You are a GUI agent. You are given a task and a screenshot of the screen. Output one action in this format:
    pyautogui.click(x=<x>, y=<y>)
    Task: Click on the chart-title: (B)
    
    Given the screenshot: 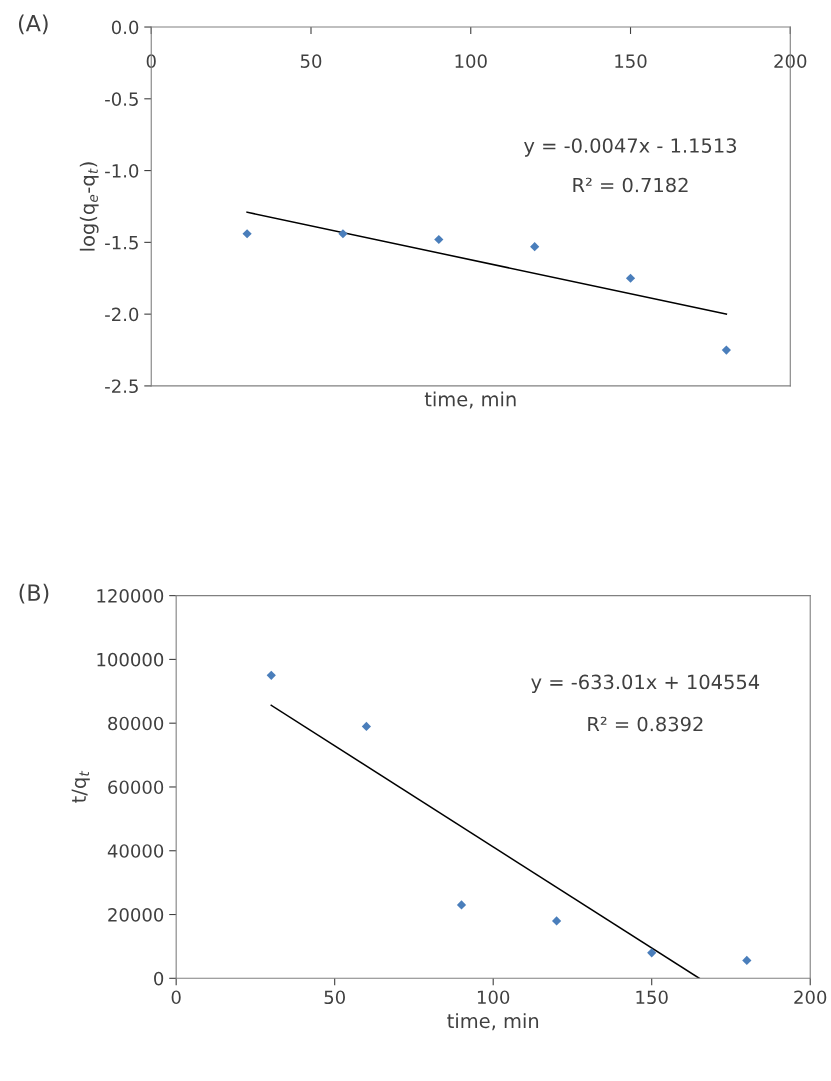 What is the action you would take?
    pyautogui.click(x=34, y=593)
    